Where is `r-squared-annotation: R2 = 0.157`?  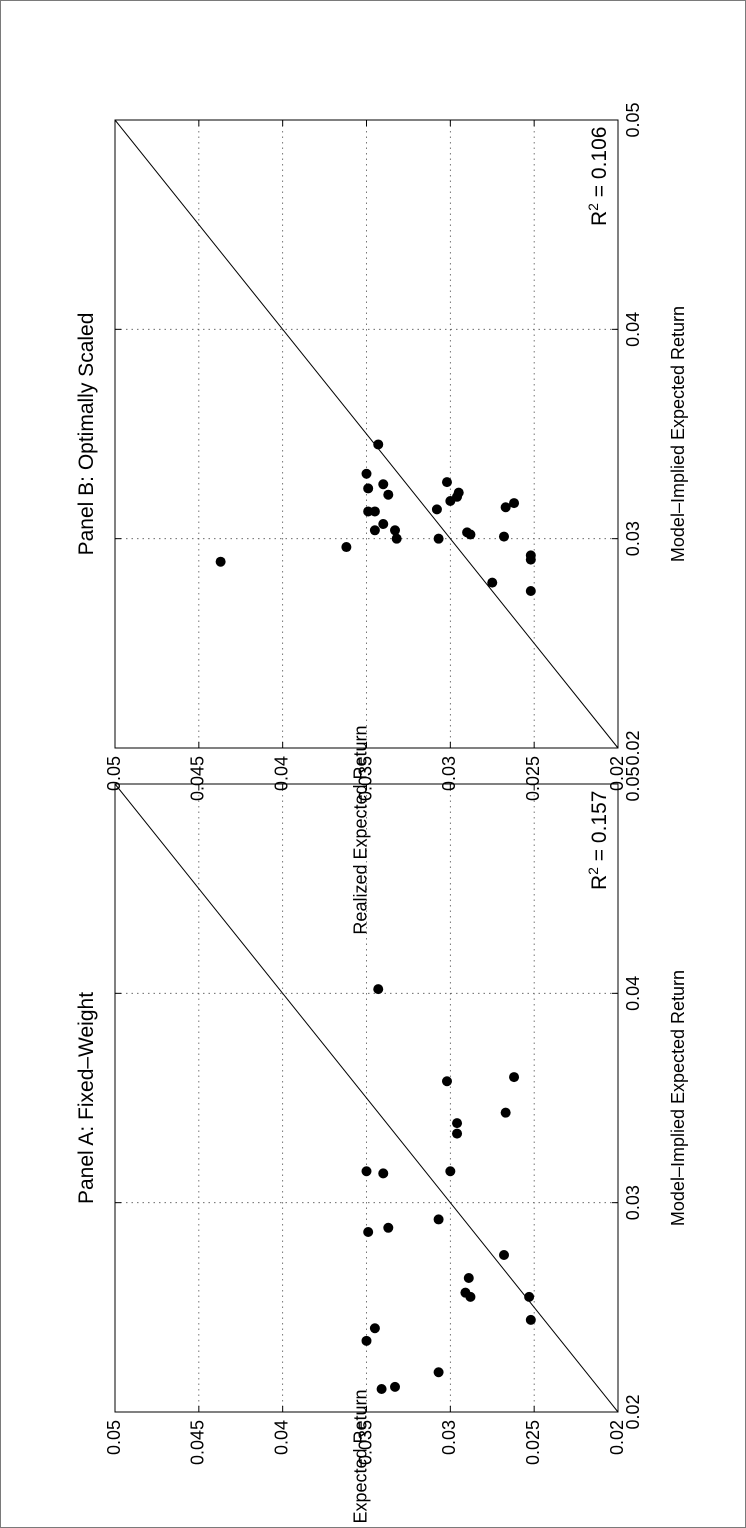
r-squared-annotation: R2 = 0.157 is located at coordinates (598, 840).